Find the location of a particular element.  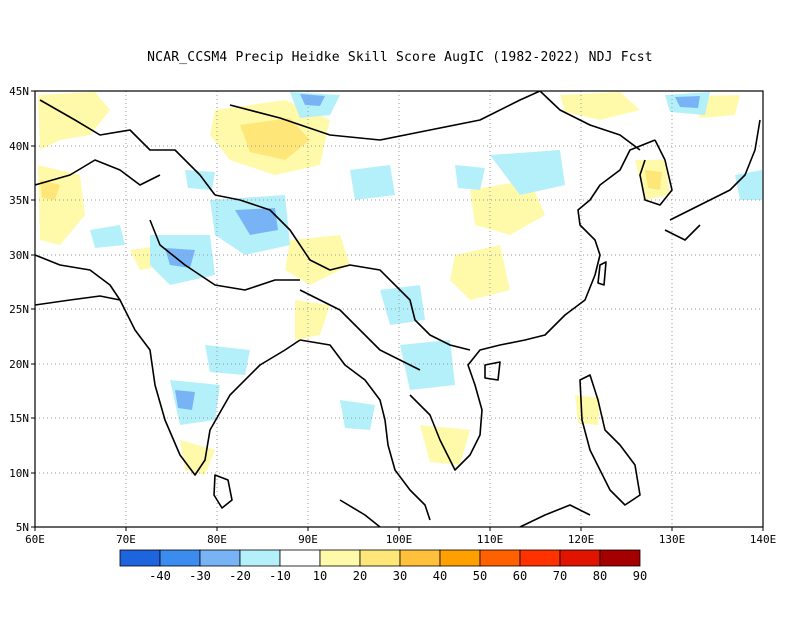

colorbar-label: 60 is located at coordinates (520, 576).